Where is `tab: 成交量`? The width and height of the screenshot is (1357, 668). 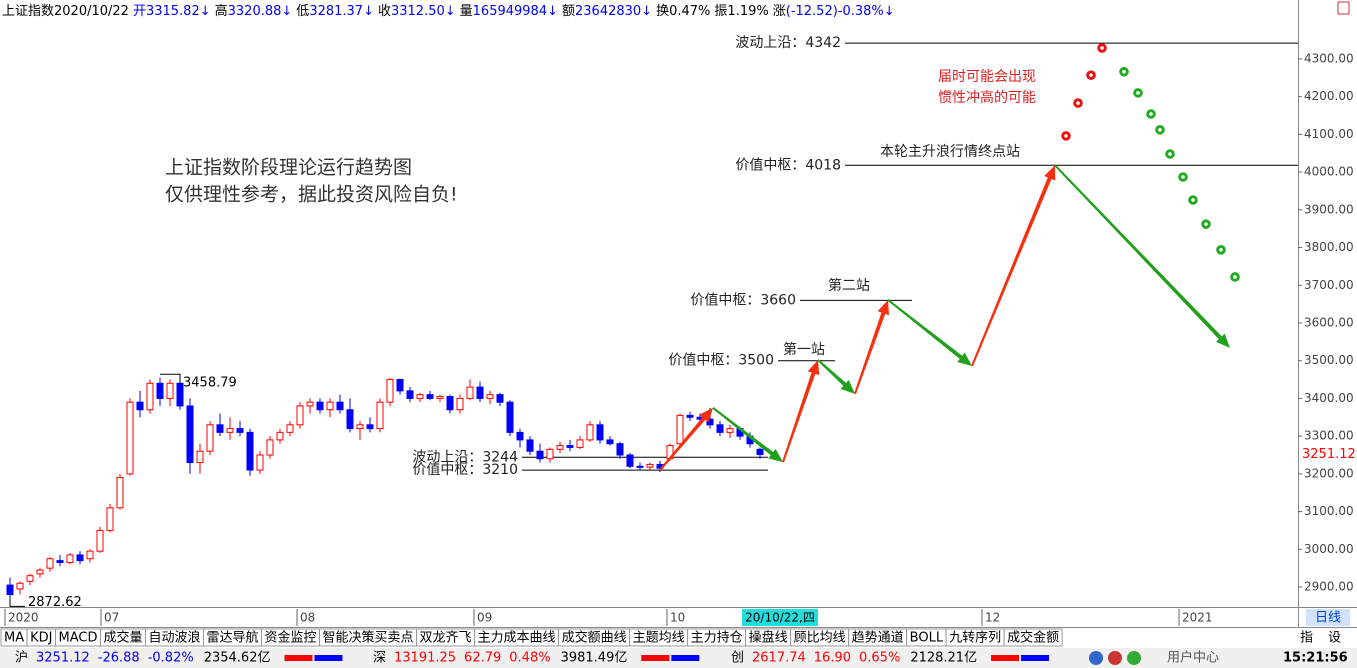
tab: 成交量 is located at coordinates (122, 637).